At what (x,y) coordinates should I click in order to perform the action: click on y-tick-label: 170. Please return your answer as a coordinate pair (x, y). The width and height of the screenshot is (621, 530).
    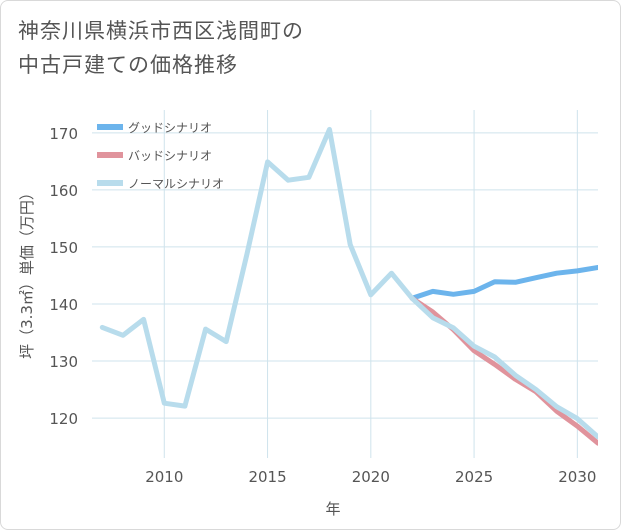
    Looking at the image, I should click on (63, 134).